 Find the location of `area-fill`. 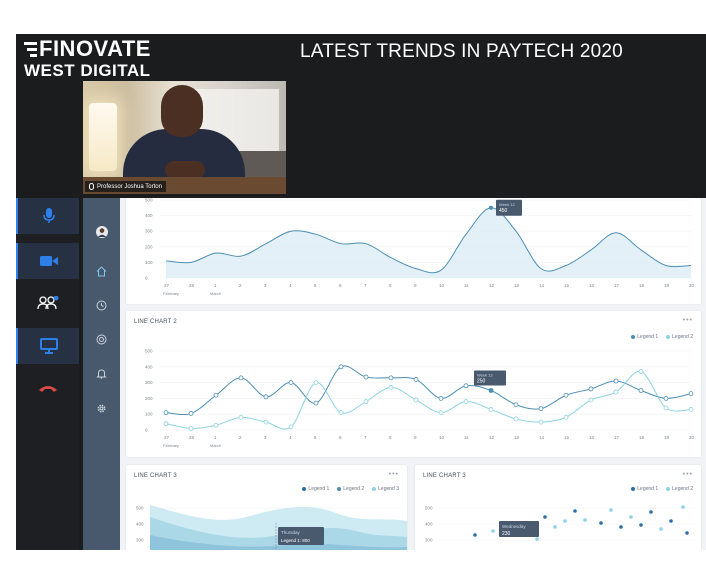

area-fill is located at coordinates (428, 242).